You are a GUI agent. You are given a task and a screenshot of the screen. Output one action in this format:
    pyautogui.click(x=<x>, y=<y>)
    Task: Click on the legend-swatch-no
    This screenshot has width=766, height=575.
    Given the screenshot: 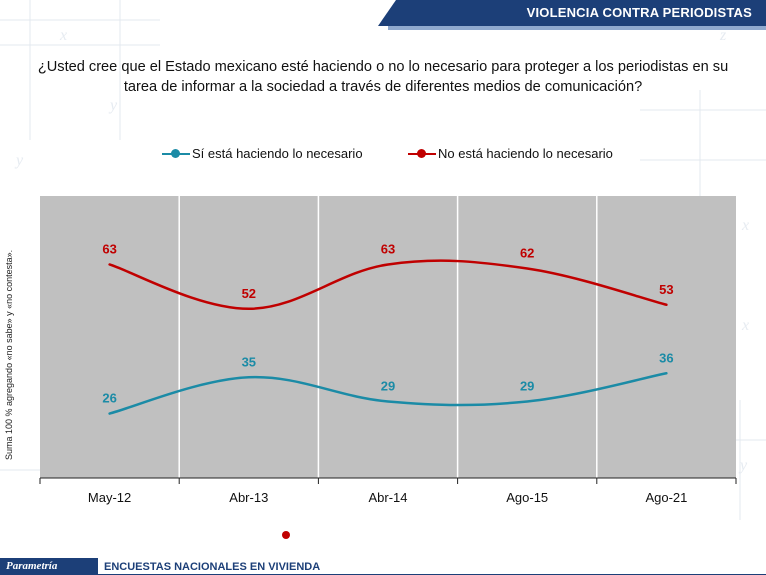 What is the action you would take?
    pyautogui.click(x=422, y=153)
    